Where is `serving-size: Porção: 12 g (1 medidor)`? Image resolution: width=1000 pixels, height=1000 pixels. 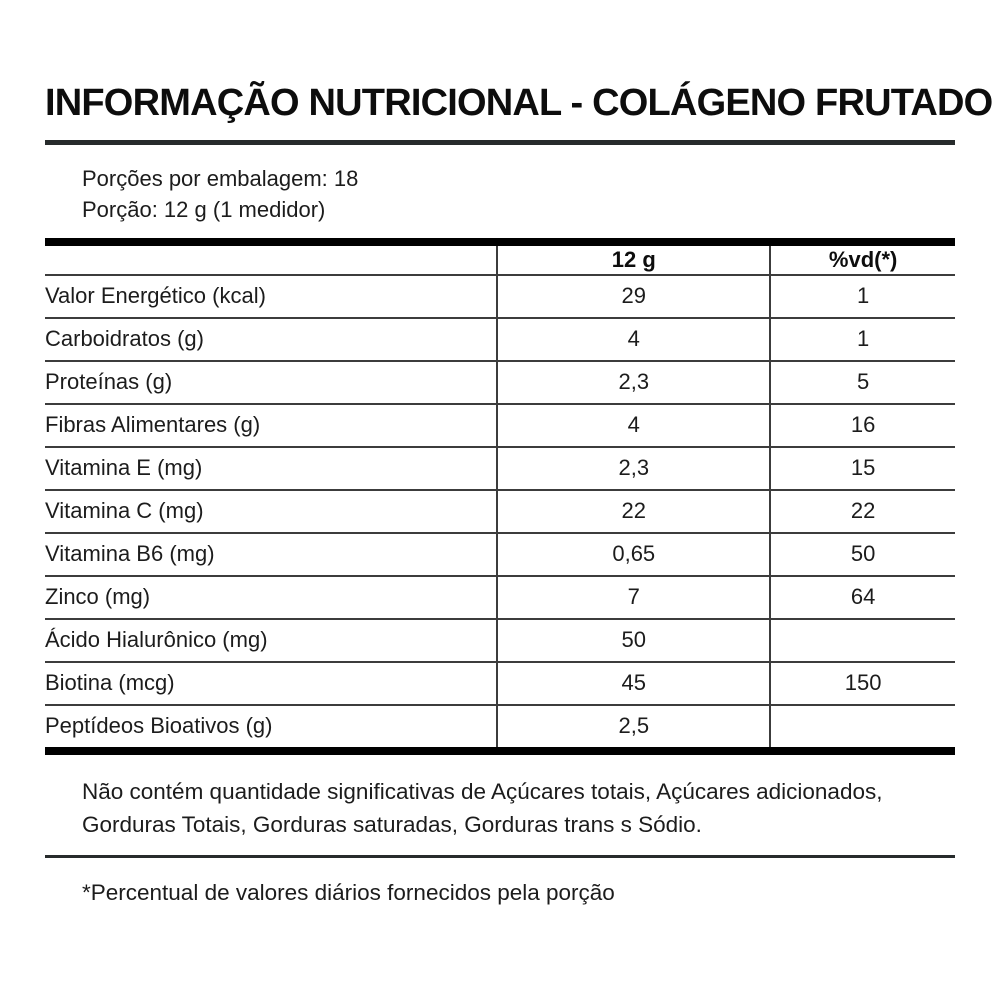
serving-size: Porção: 12 g (1 medidor) is located at coordinates (204, 209).